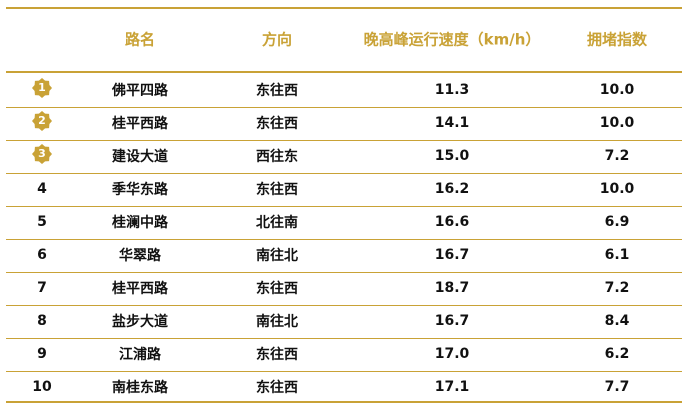  I want to click on rank-badge: 1, so click(42, 88).